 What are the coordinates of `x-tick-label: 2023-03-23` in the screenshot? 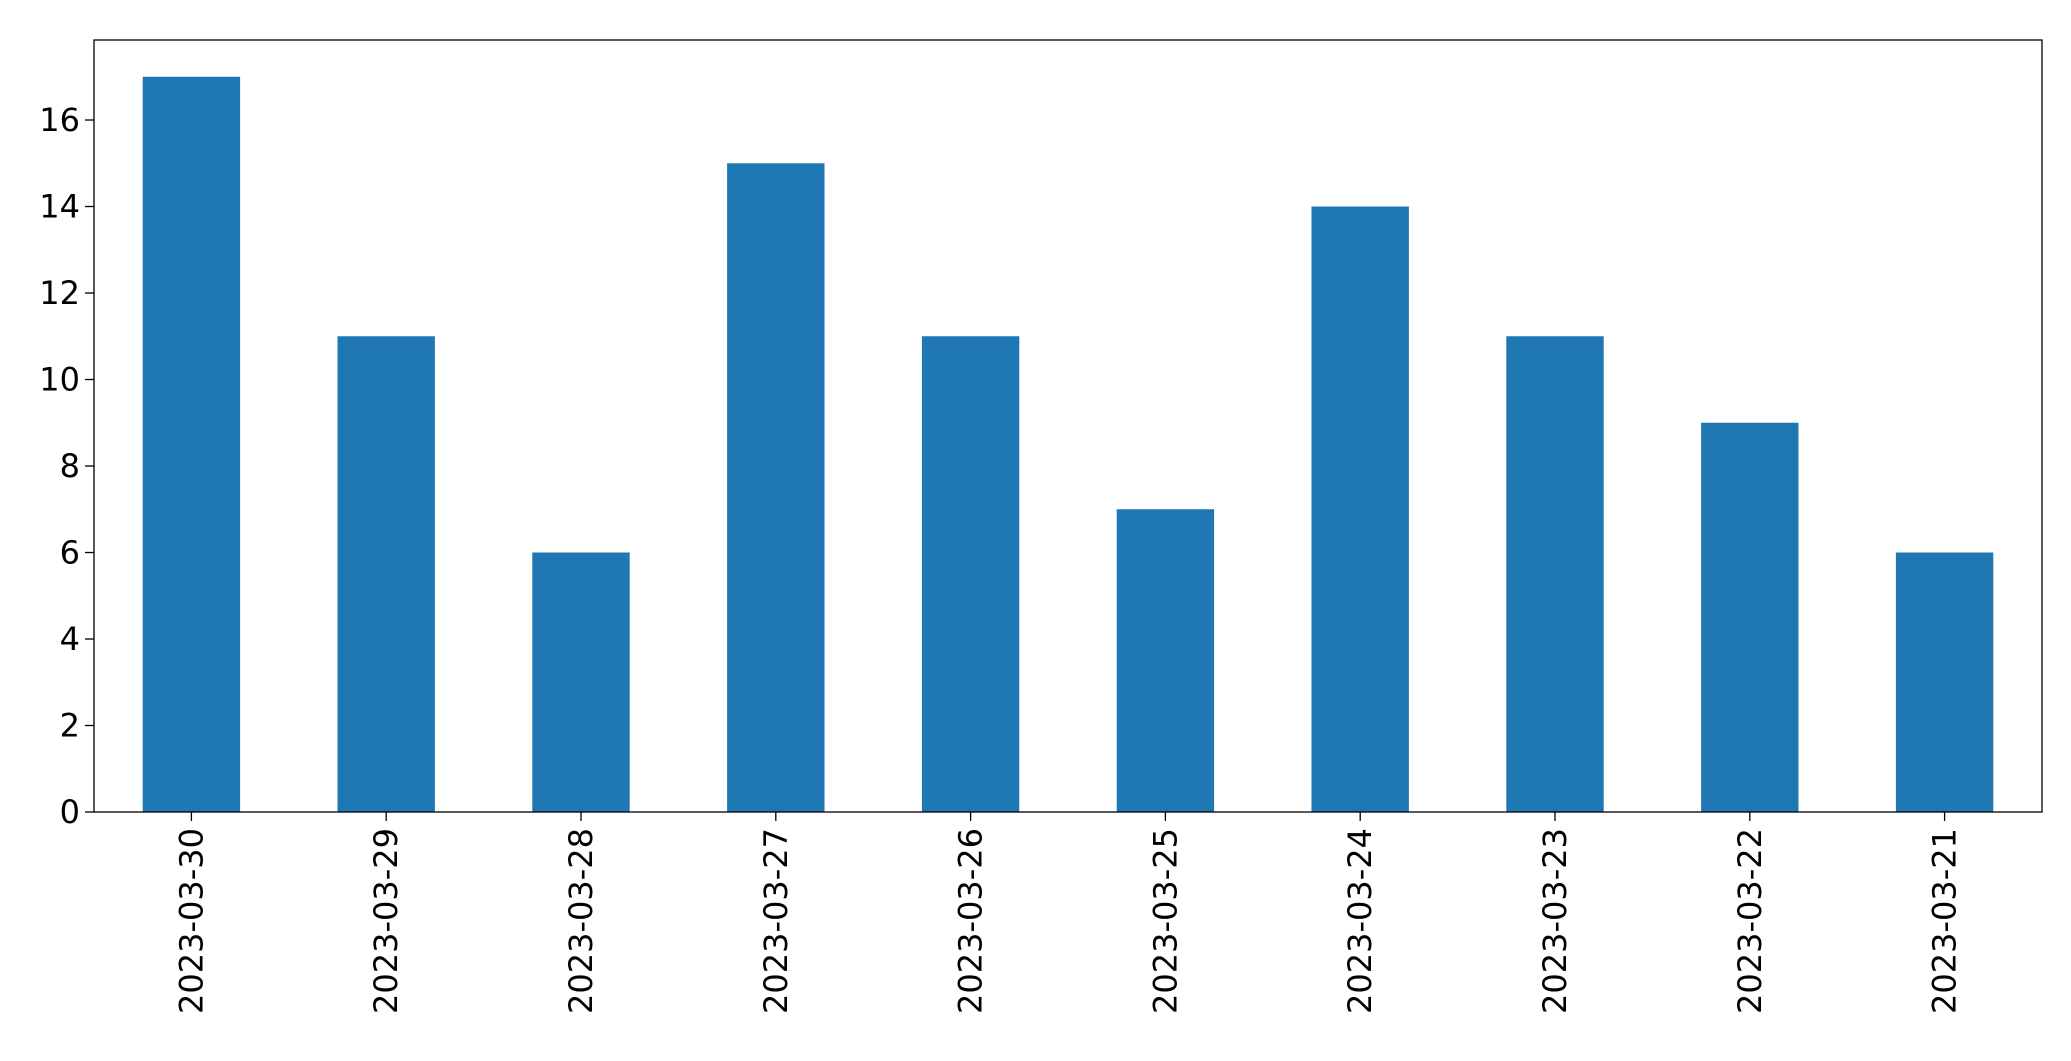 It's located at (1555, 921).